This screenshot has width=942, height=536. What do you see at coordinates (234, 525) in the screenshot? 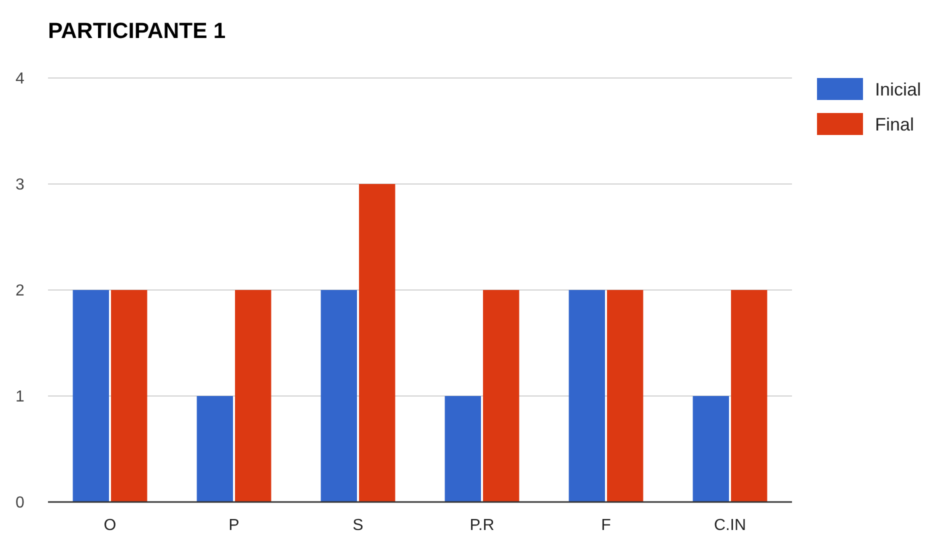
I see `x-tick-label: P` at bounding box center [234, 525].